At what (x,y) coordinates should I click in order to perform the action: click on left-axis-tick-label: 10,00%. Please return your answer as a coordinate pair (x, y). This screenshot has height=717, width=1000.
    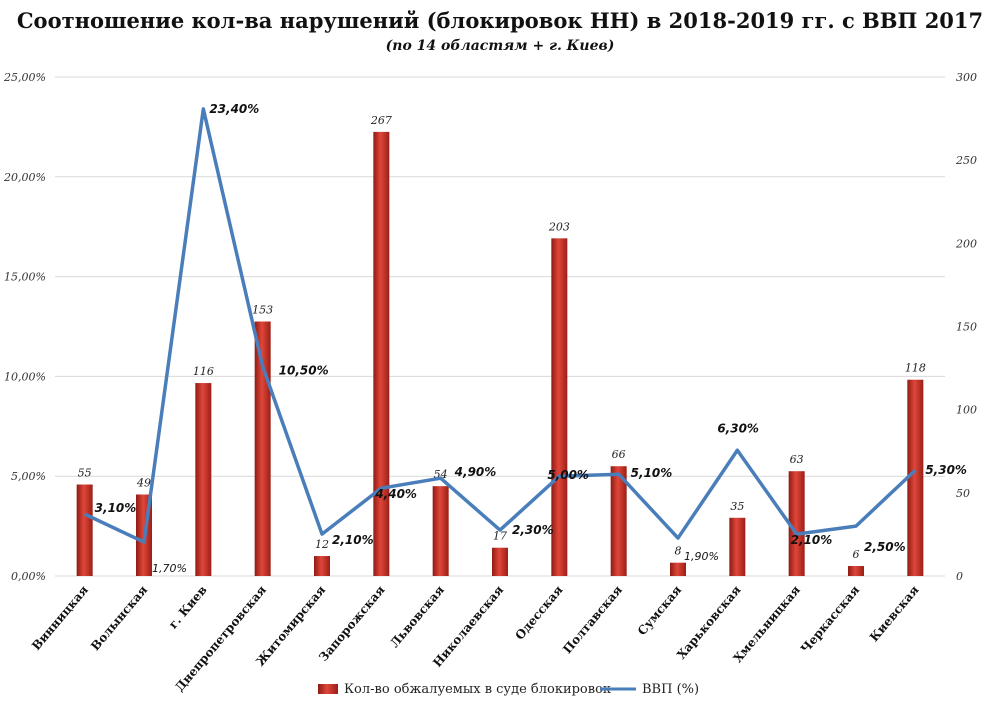
    Looking at the image, I should click on (25, 376).